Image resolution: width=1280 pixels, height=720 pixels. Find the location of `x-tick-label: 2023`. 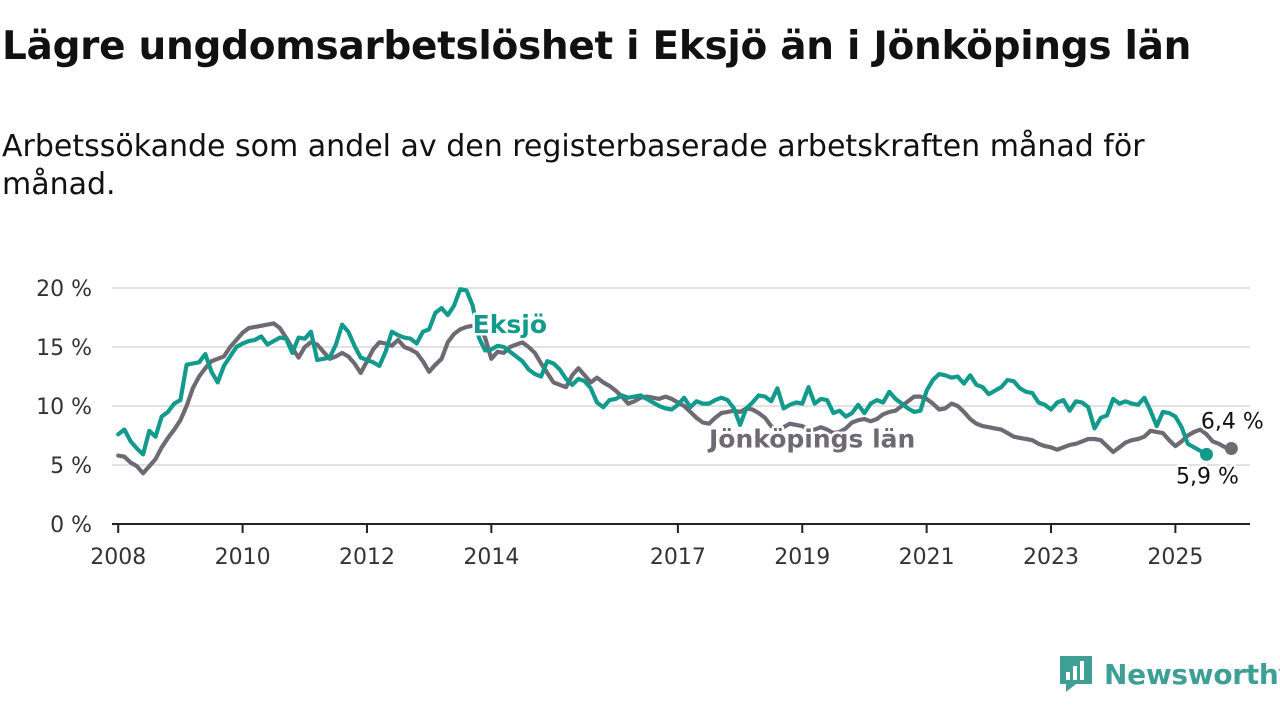

x-tick-label: 2023 is located at coordinates (1051, 557).